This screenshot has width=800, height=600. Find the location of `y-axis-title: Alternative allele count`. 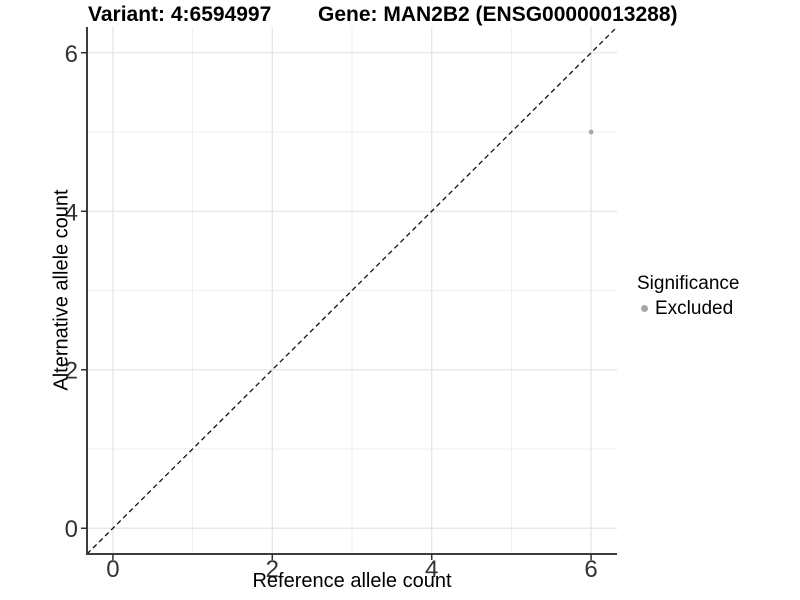

y-axis-title: Alternative allele count is located at coordinates (61, 290).